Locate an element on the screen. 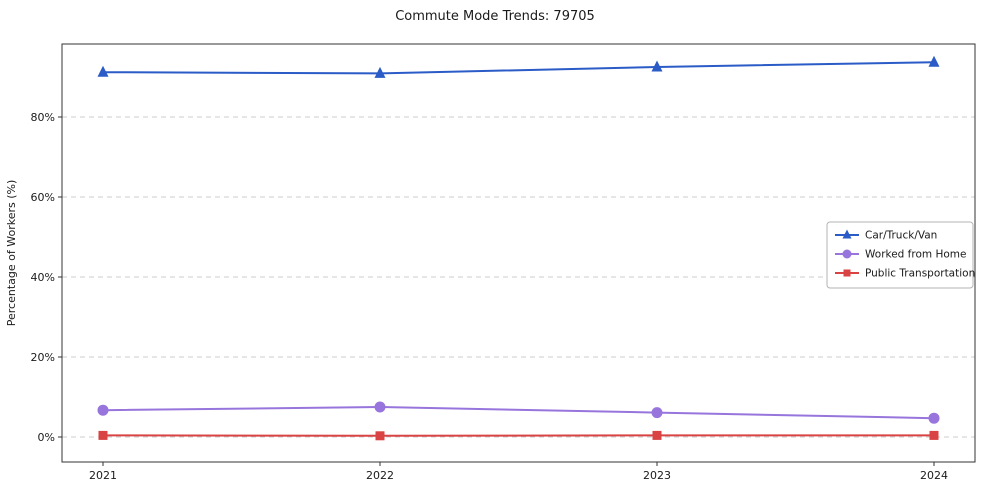  y-tick-label: 60% is located at coordinates (43, 197).